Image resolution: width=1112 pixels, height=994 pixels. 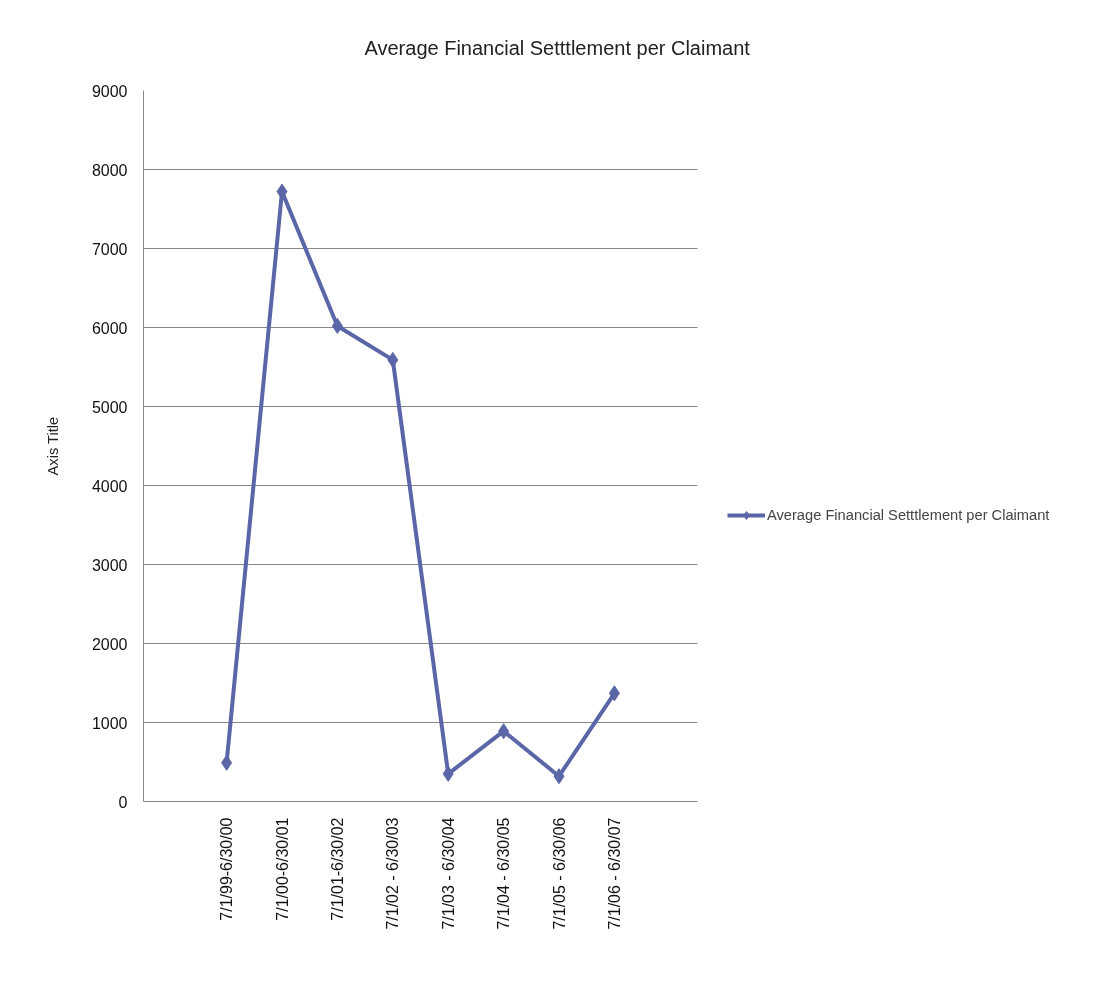 I want to click on y-tick-label: 2000, so click(x=109, y=644).